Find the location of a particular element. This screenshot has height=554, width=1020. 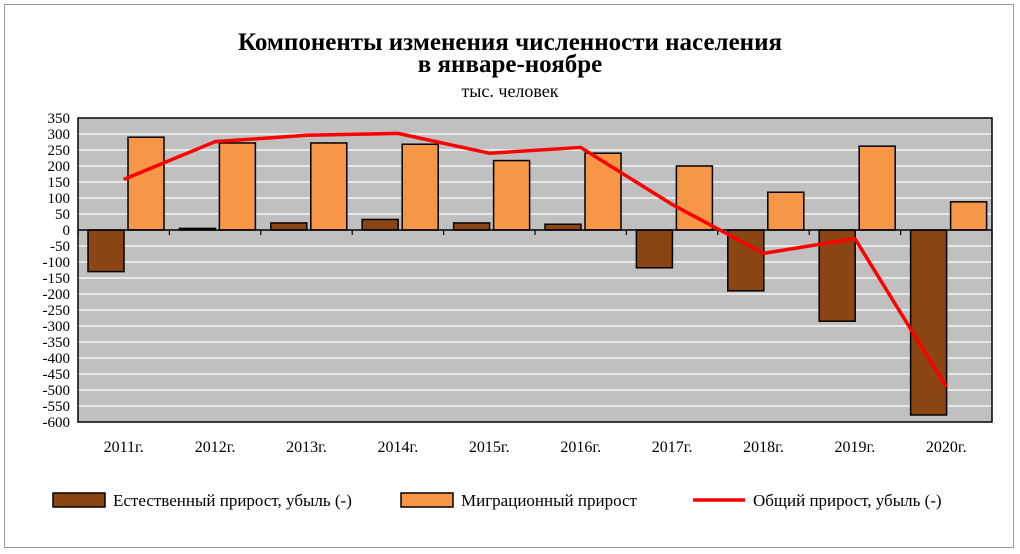

legend-swatch-natural is located at coordinates (79, 500).